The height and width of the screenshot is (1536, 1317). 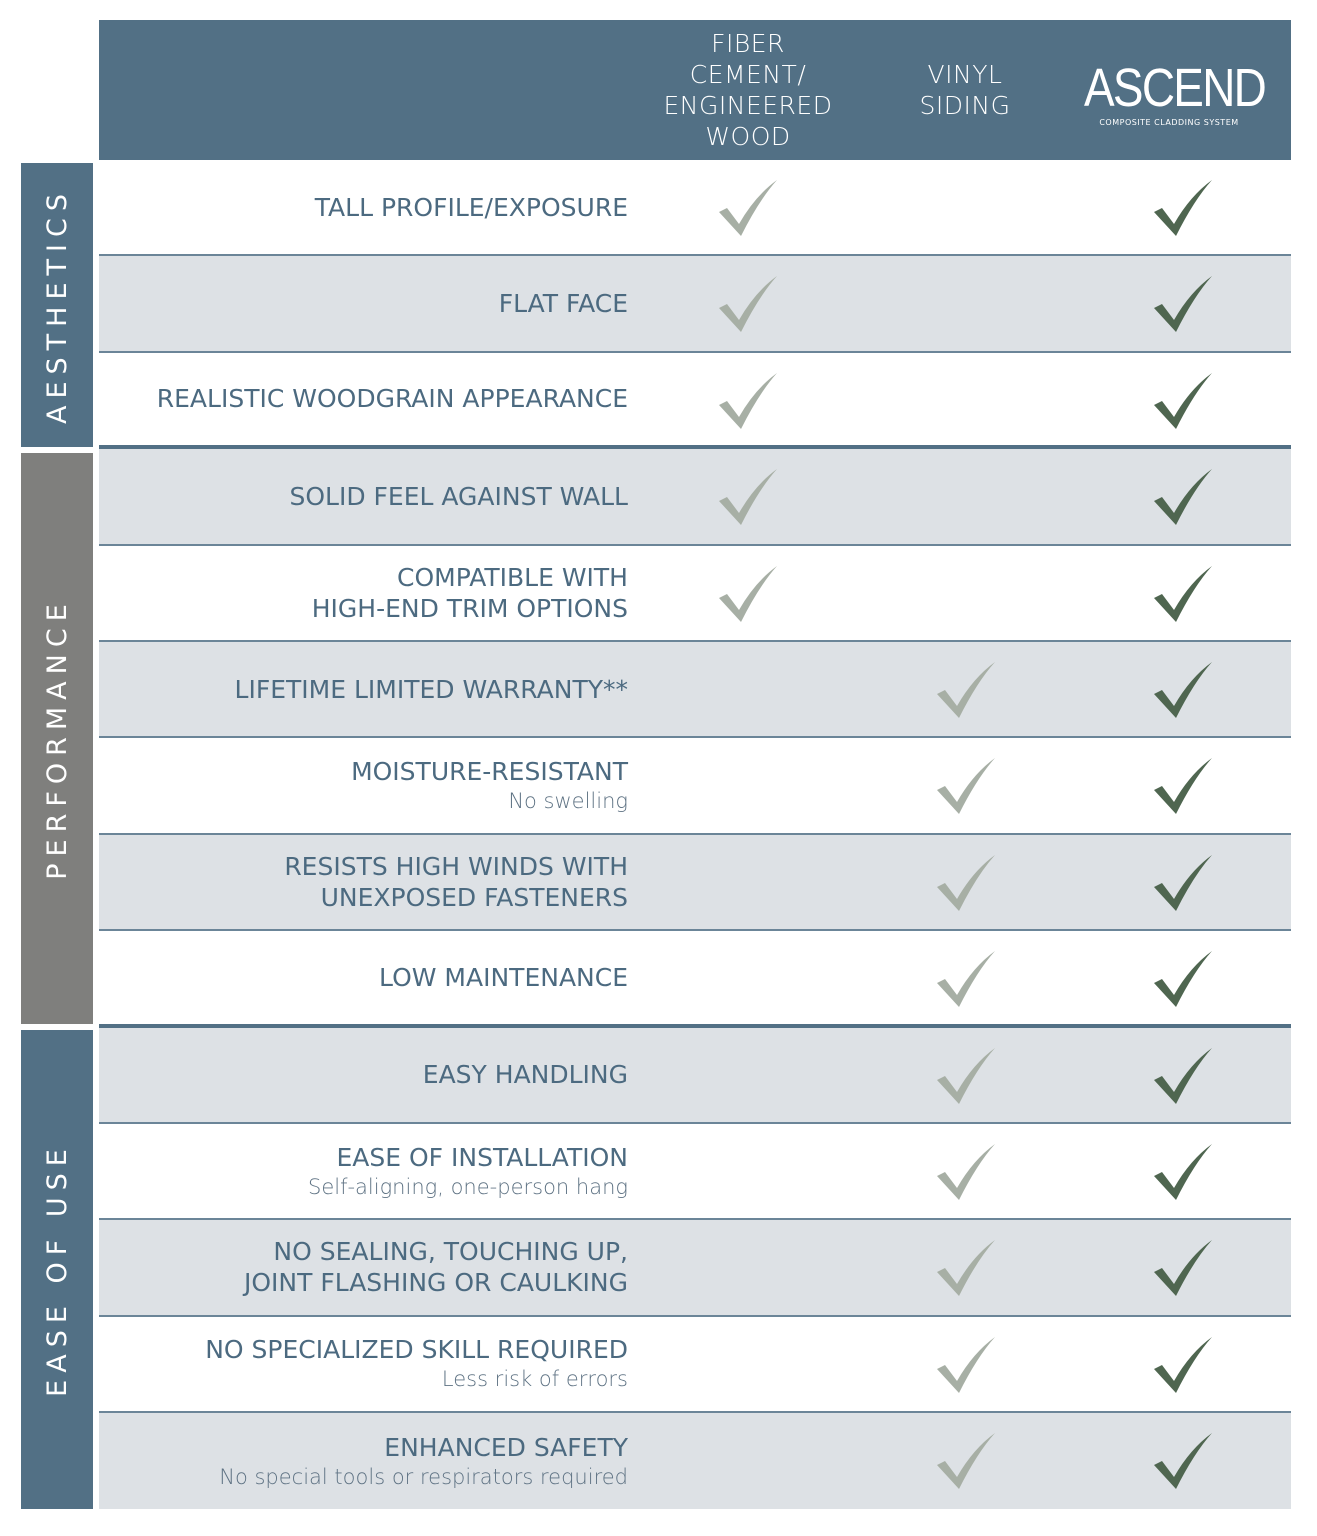 What do you see at coordinates (1175, 88) in the screenshot?
I see `logo-wordmark: ASCEND` at bounding box center [1175, 88].